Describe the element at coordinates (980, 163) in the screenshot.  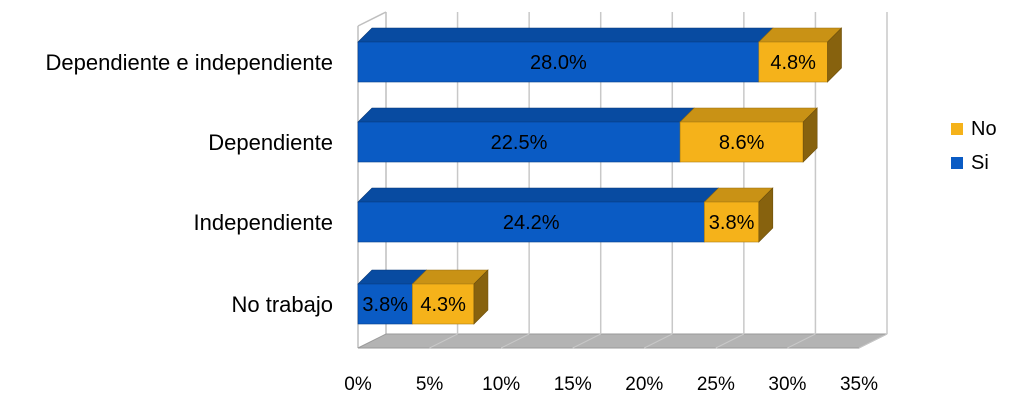
I see `legend-label-si: Si` at that location.